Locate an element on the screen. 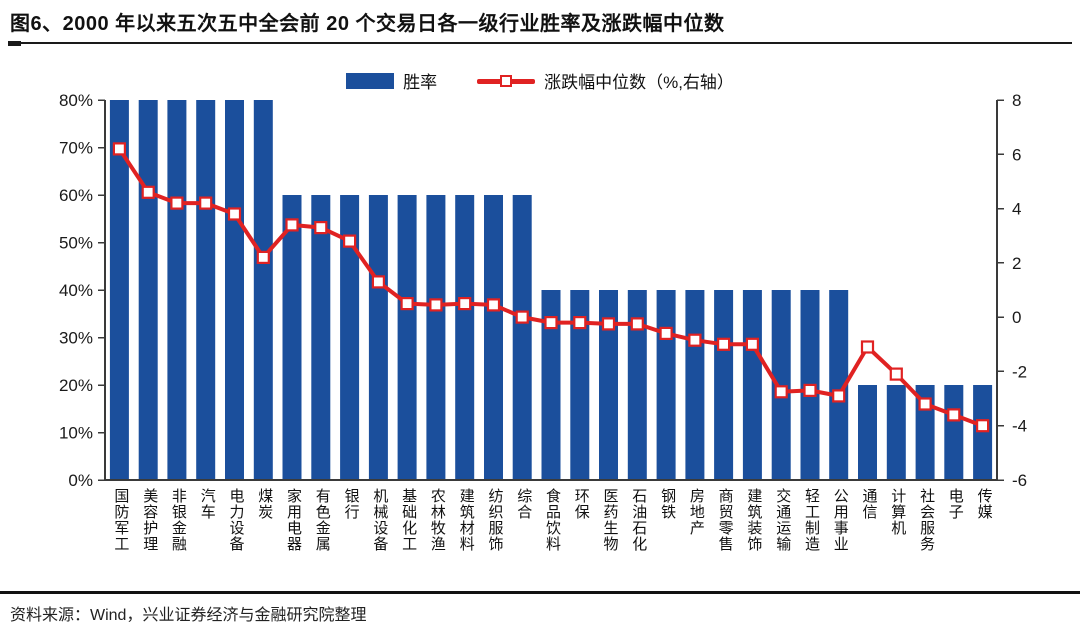 This screenshot has height=629, width=1080. right-axis-tick-label: 0 is located at coordinates (1016, 317).